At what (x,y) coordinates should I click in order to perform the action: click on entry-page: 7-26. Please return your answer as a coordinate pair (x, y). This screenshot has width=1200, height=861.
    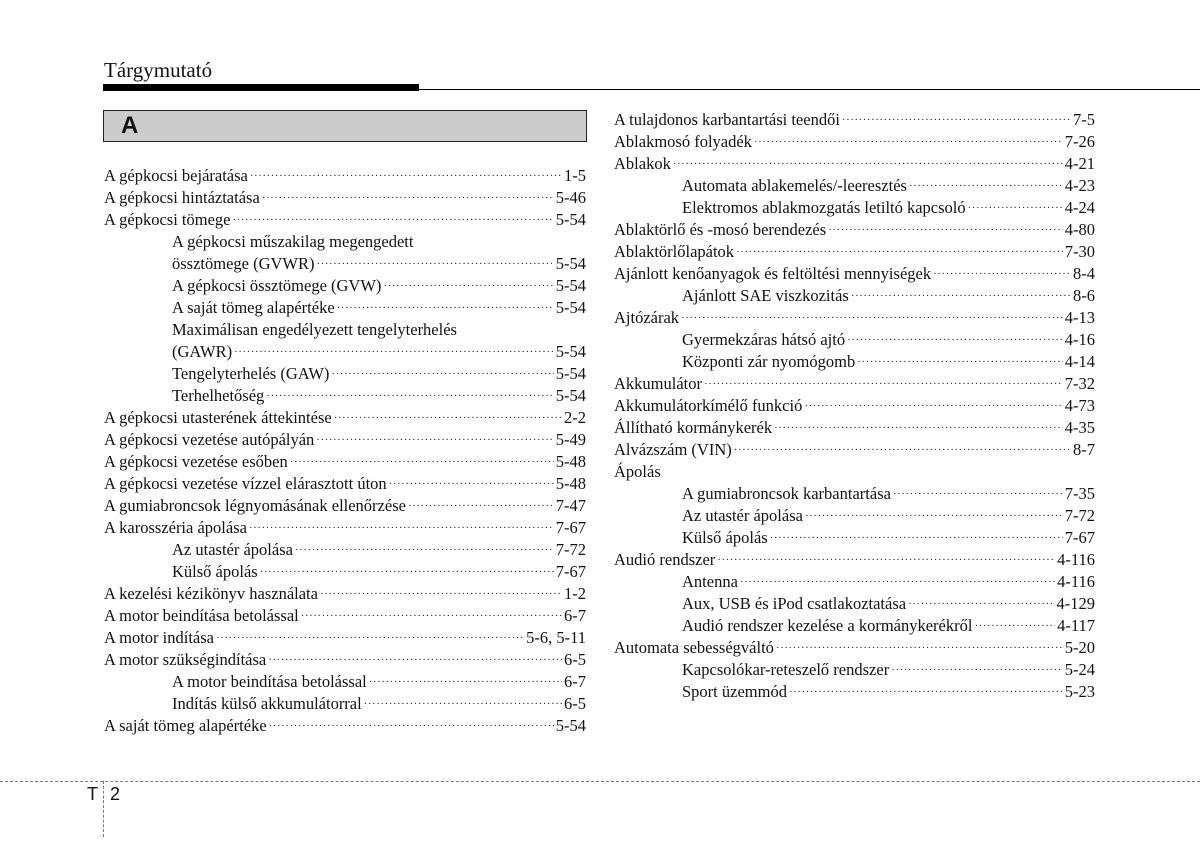
    Looking at the image, I should click on (1079, 141).